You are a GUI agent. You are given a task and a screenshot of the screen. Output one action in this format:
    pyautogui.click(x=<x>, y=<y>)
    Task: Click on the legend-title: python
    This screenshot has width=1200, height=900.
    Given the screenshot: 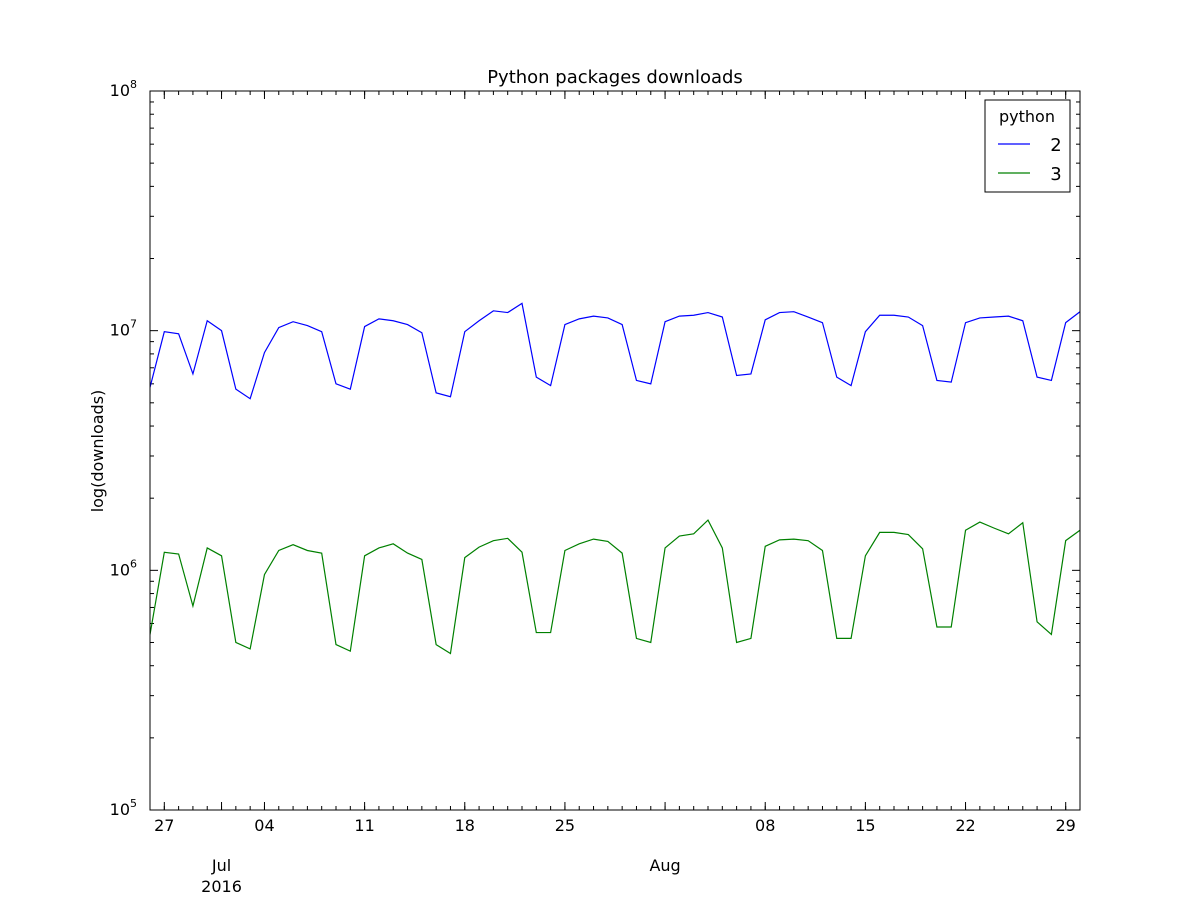 What is the action you would take?
    pyautogui.click(x=1027, y=116)
    